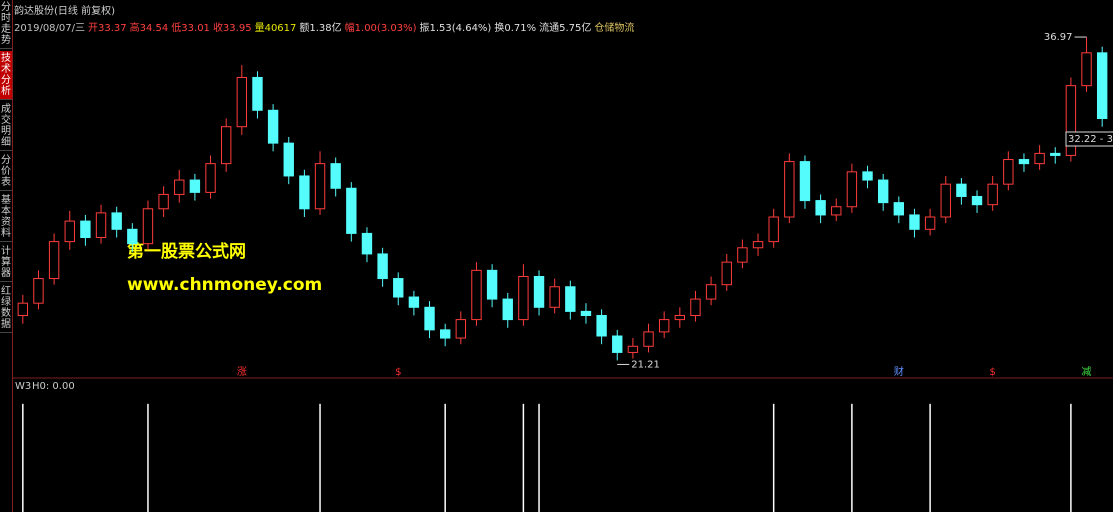  Describe the element at coordinates (6, 172) in the screenshot. I see `sidebar-tab: 分价表` at that location.